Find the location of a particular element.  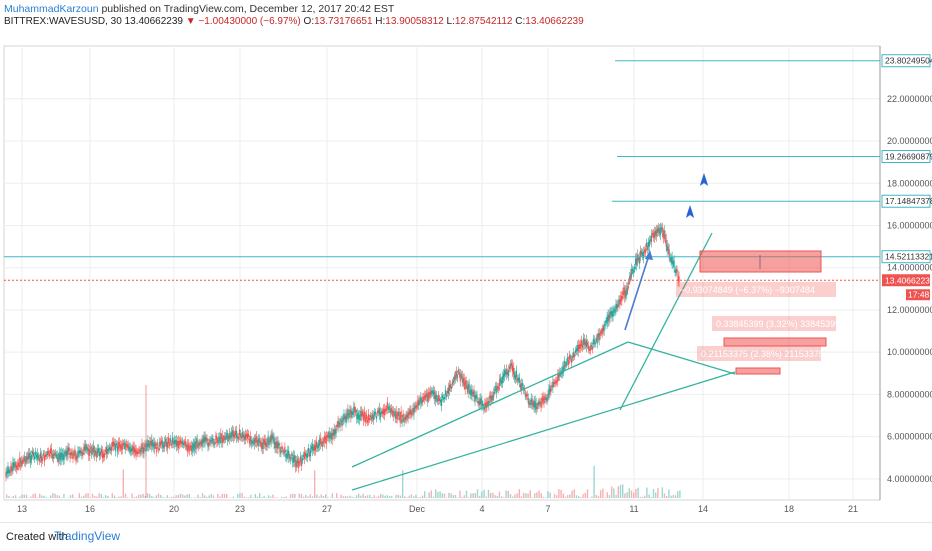

y-tick-label: 16.00000000 is located at coordinates (909, 225).